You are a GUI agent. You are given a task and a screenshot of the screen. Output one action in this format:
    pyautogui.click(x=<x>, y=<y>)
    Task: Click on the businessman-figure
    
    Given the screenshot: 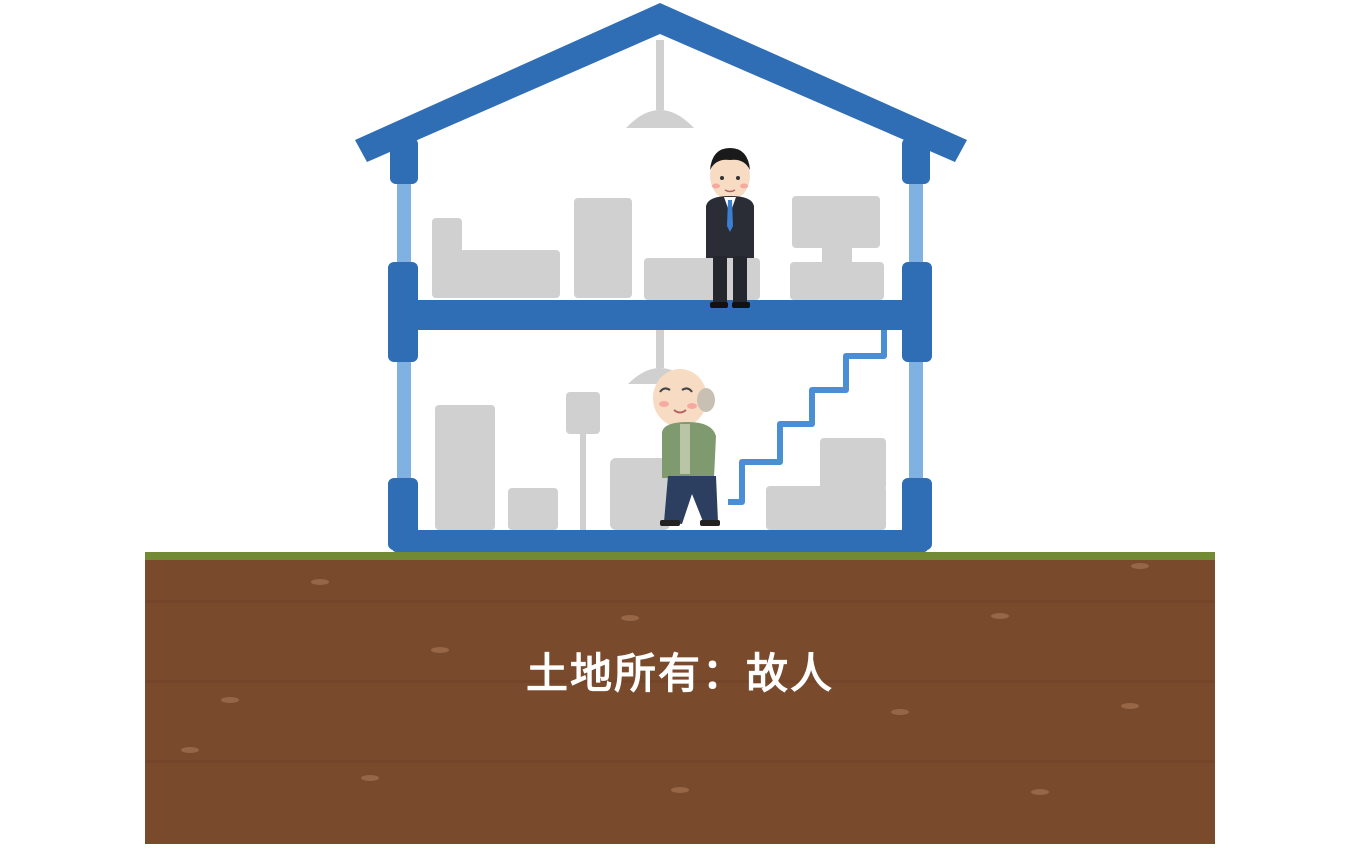 What is the action you would take?
    pyautogui.click(x=730, y=228)
    